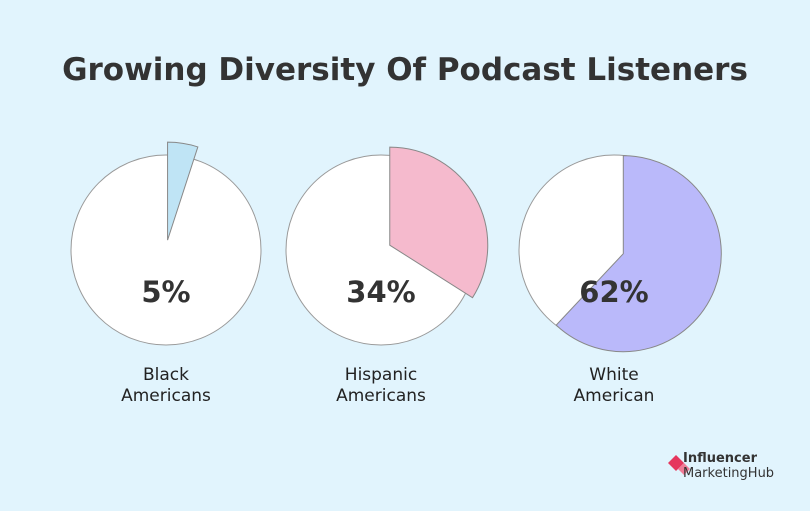  I want to click on category-label: Black Americans, so click(166, 385).